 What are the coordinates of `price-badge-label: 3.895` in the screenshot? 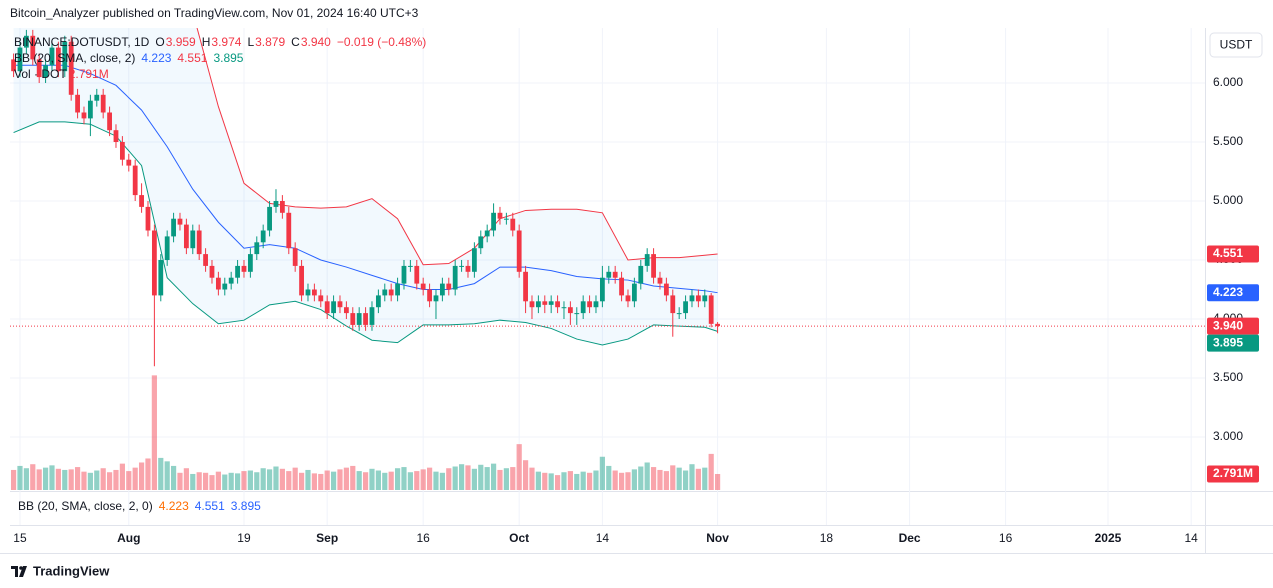 It's located at (1228, 342).